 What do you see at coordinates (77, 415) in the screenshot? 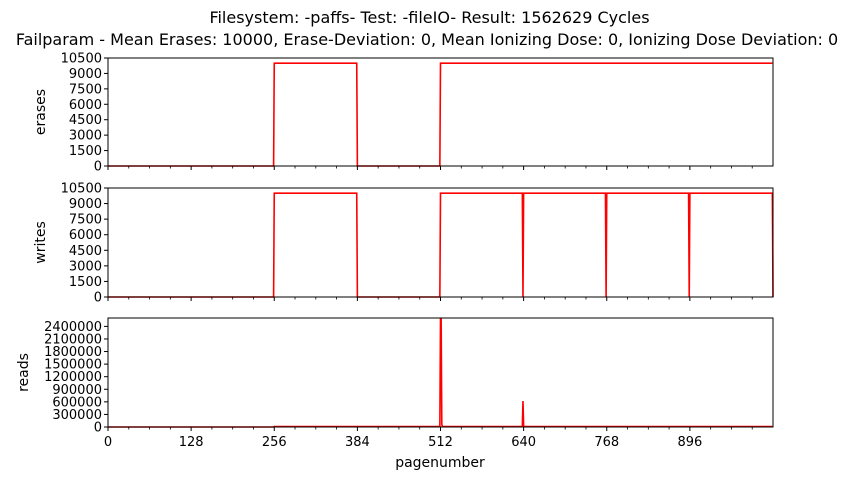
I see `y-tick-label: 300000` at bounding box center [77, 415].